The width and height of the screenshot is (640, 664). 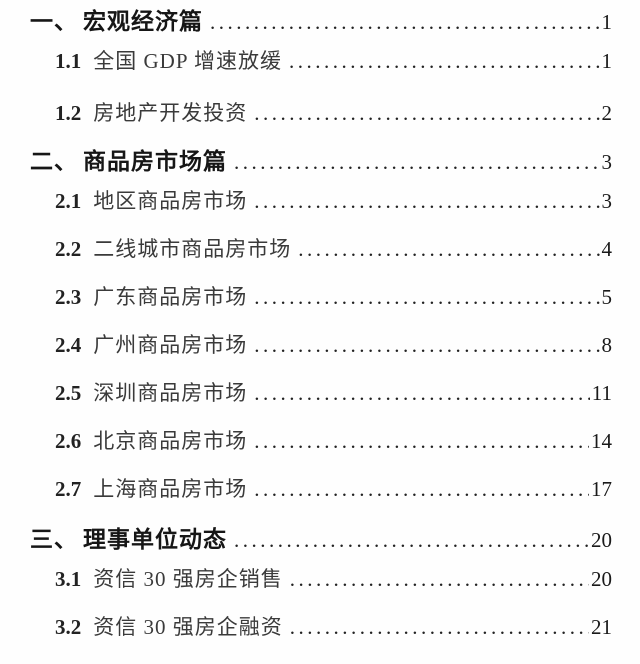 I want to click on toc-row-2-1: 2.1 地区商品房市场 3, so click(x=321, y=201).